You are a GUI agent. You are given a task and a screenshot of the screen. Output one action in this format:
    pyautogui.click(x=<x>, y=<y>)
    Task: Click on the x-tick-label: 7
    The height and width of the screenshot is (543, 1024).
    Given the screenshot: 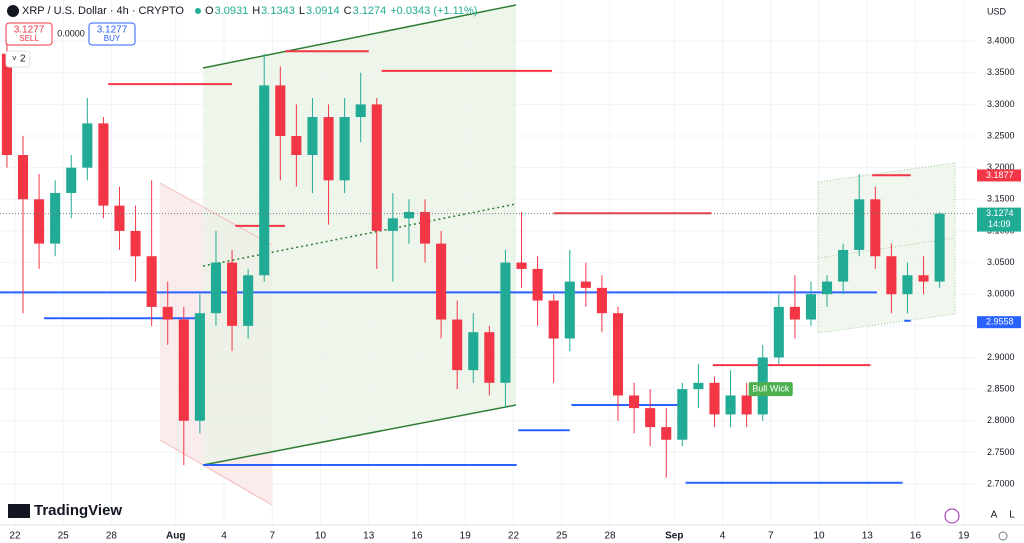 What is the action you would take?
    pyautogui.click(x=272, y=536)
    